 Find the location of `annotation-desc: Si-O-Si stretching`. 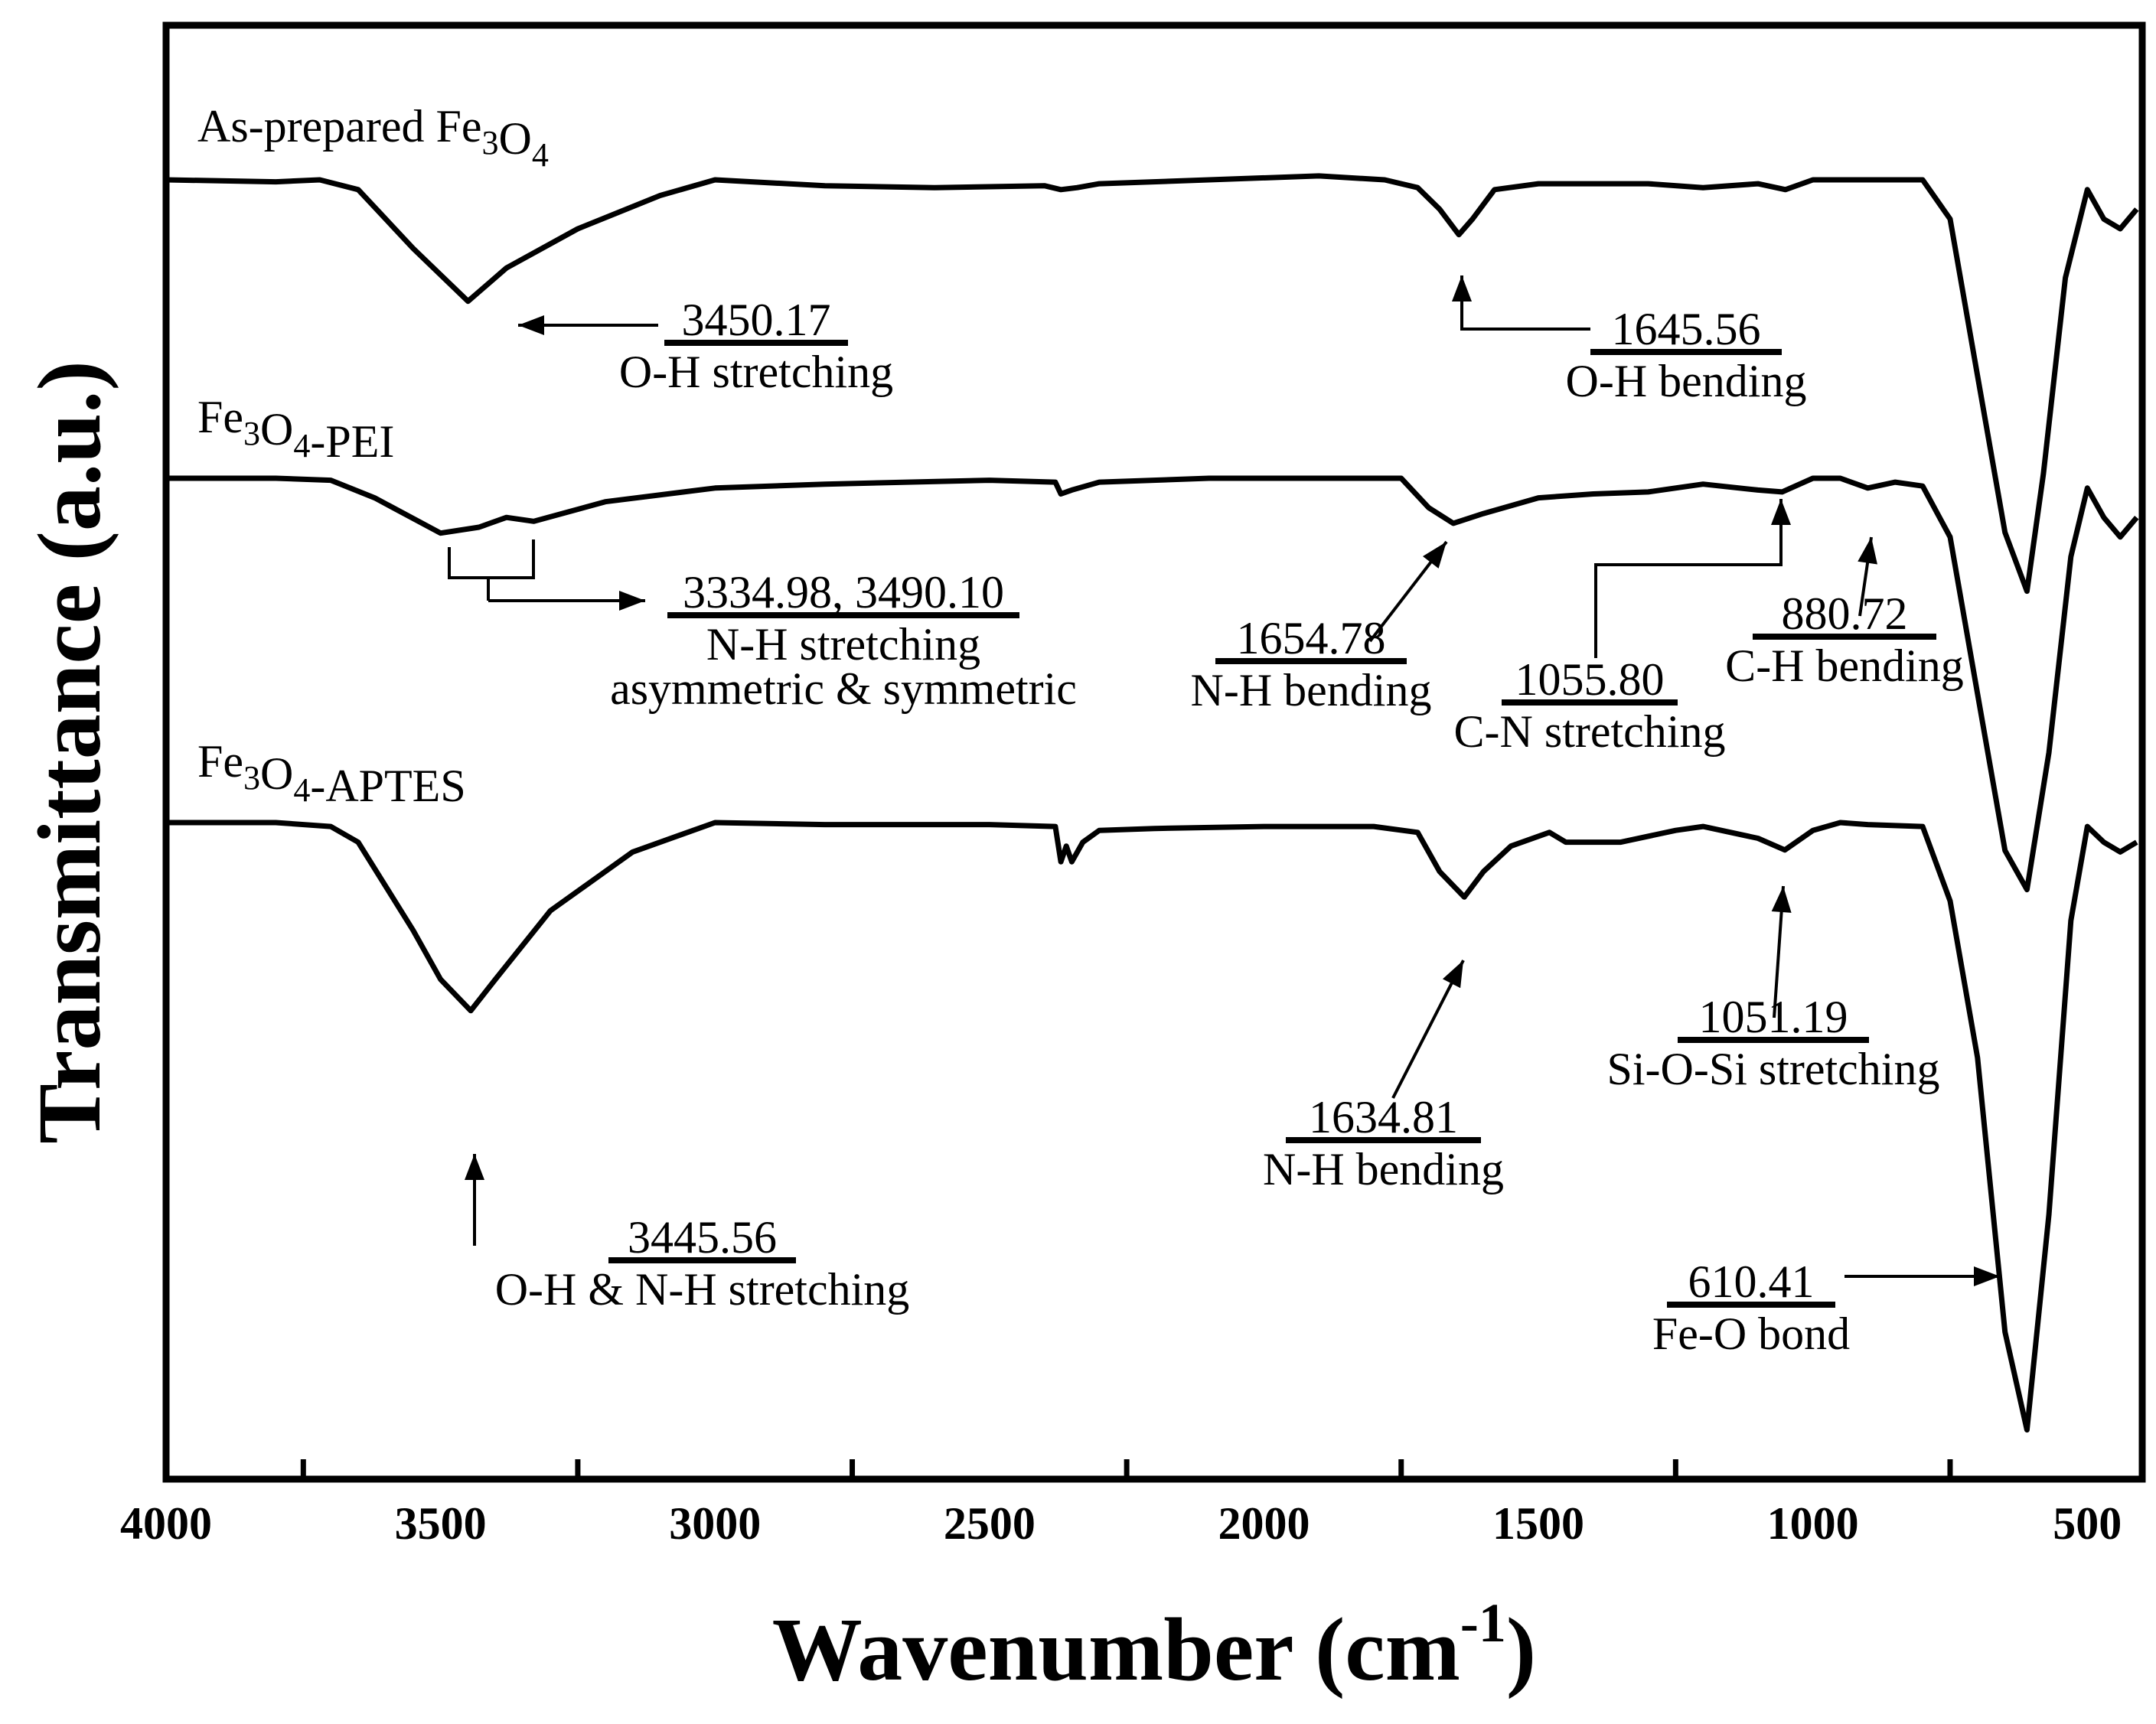

annotation-desc: Si-O-Si stretching is located at coordinates (1773, 1069).